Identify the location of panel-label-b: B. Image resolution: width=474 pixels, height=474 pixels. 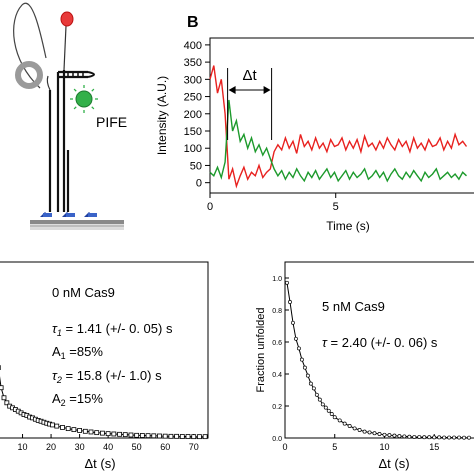
(193, 22).